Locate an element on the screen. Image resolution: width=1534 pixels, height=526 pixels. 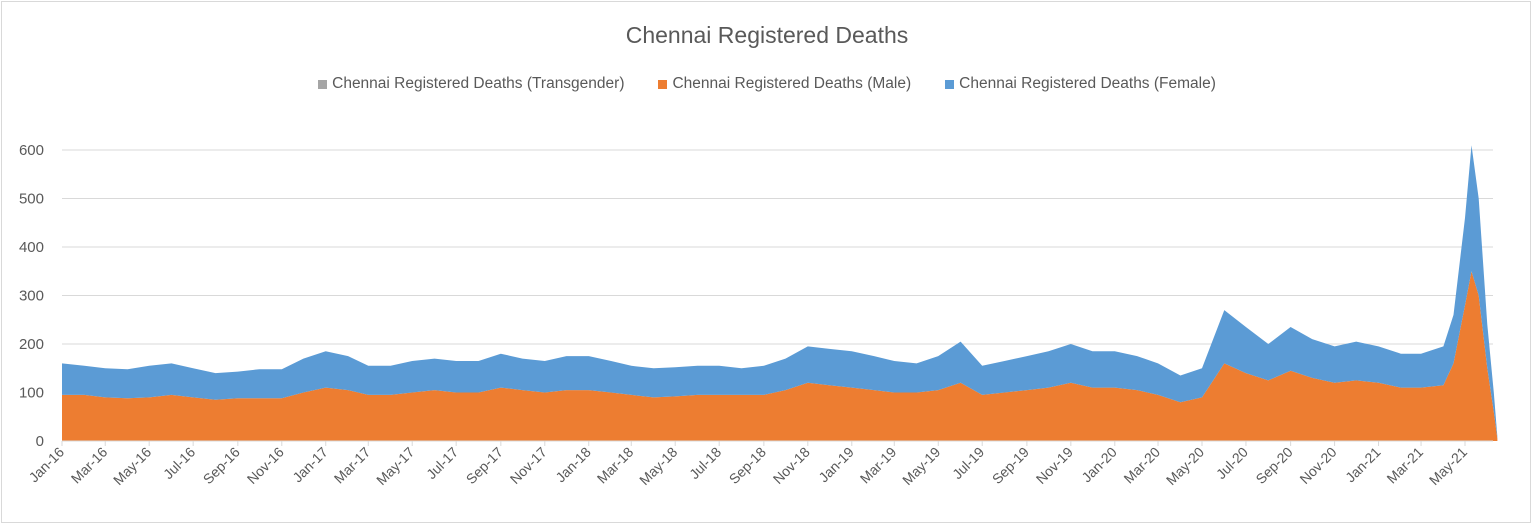
legend-label: Chennai Registered Deaths (Transgender) is located at coordinates (478, 83).